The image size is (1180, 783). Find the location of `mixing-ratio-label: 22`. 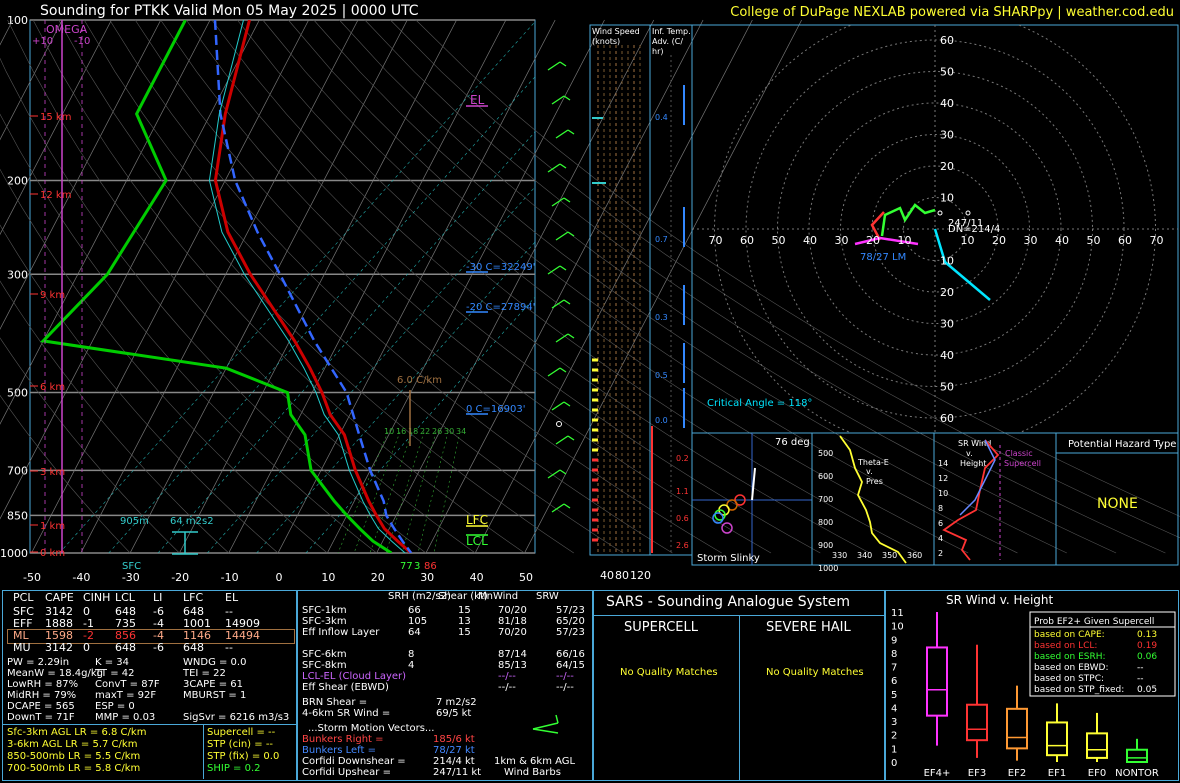

mixing-ratio-label: 22 is located at coordinates (425, 431).